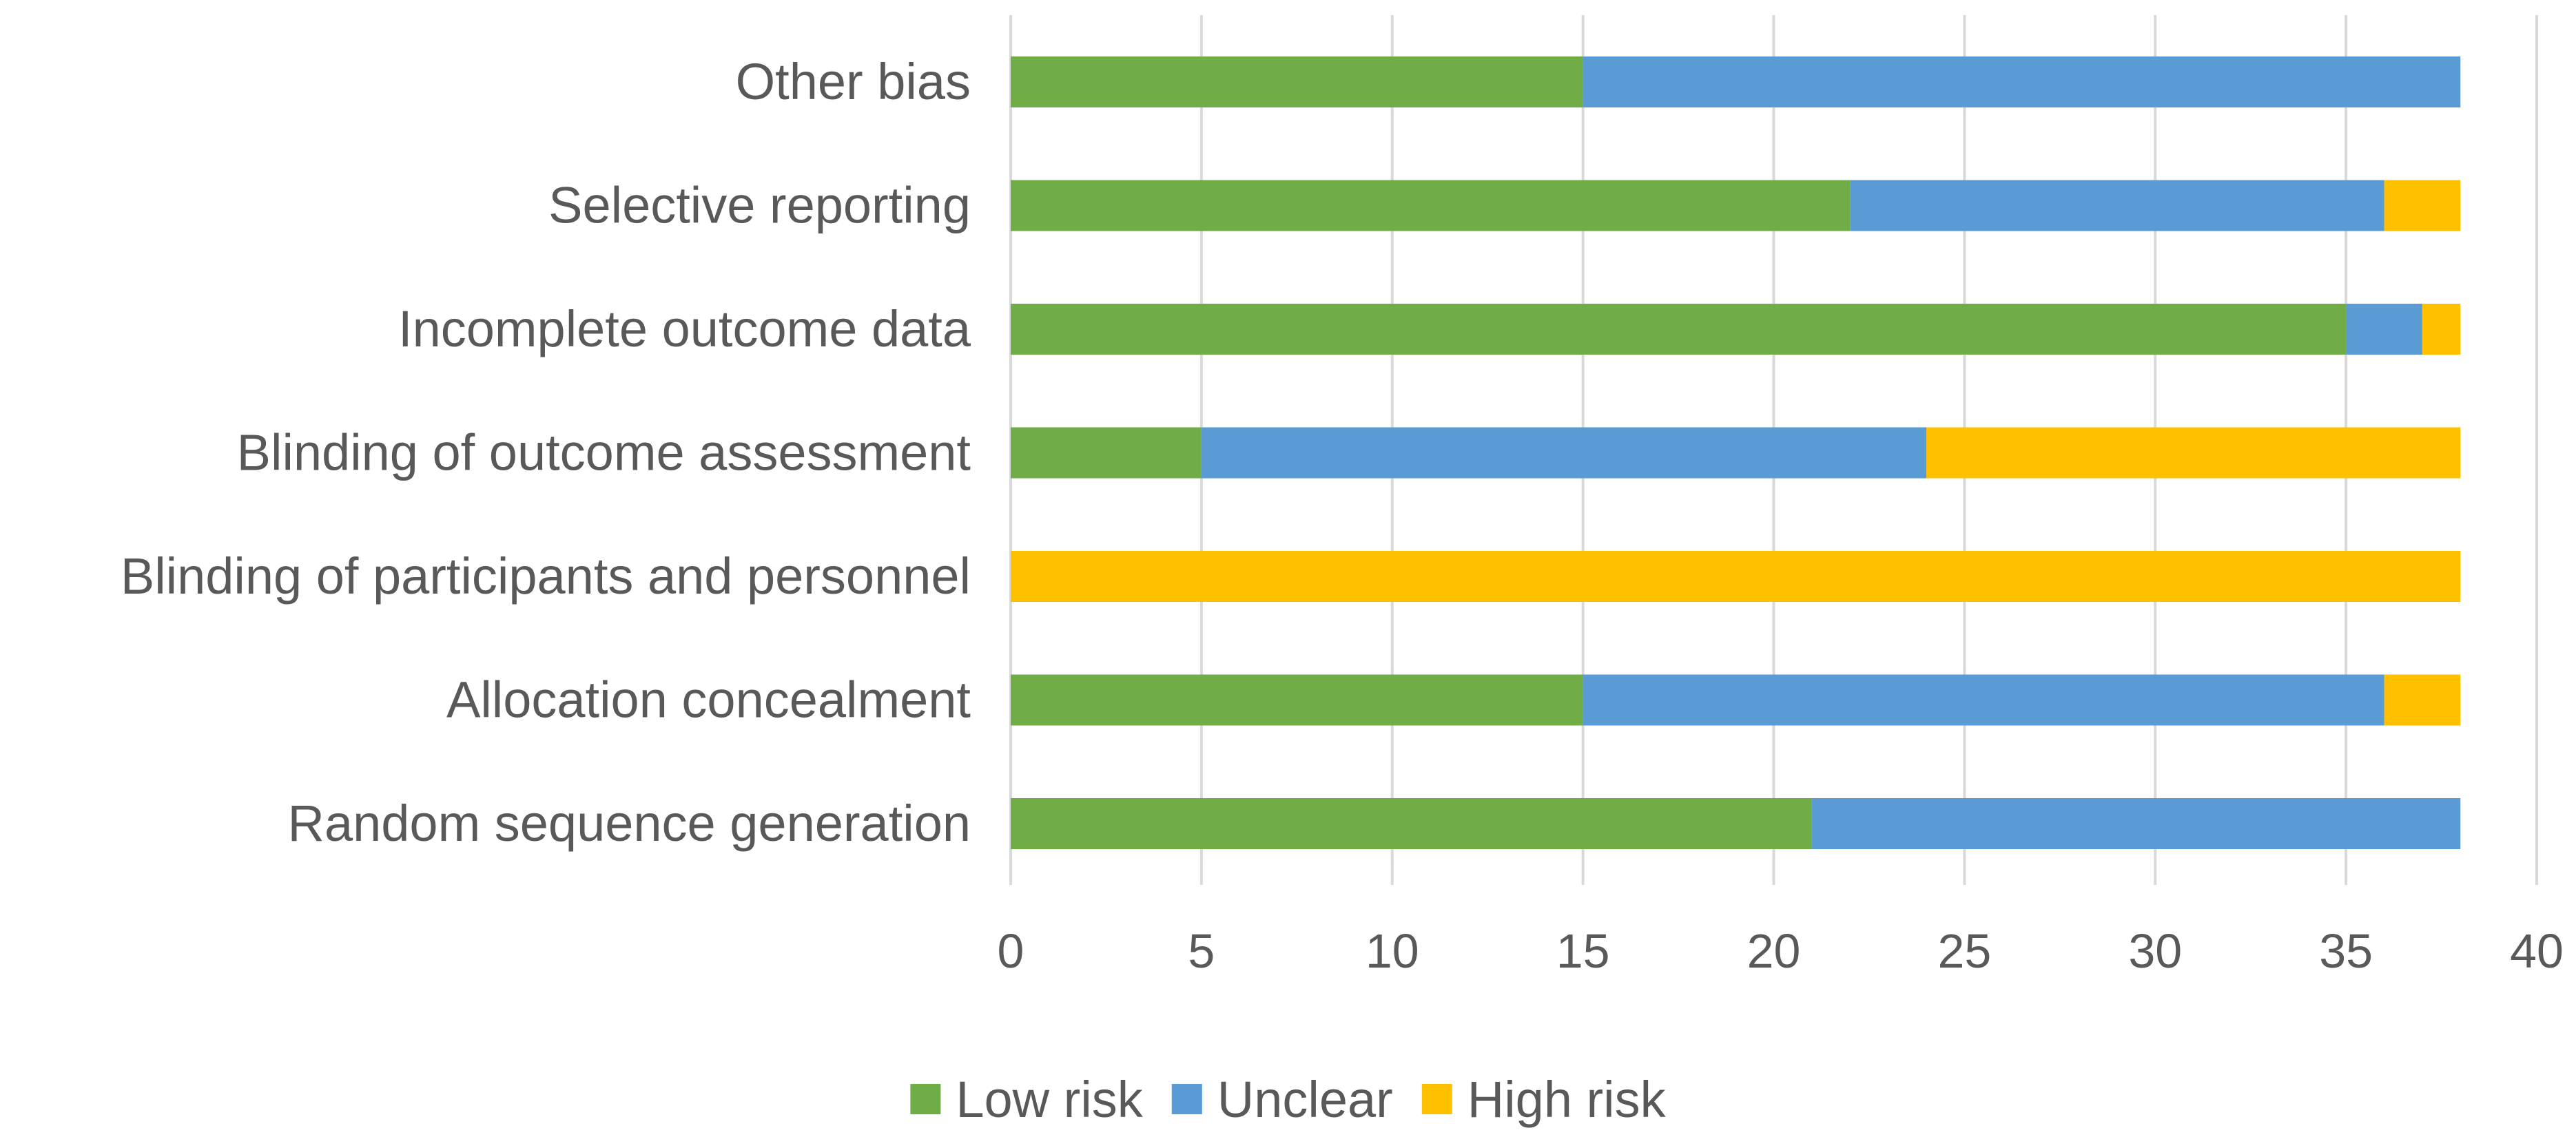 The height and width of the screenshot is (1148, 2576). I want to click on bar-random-sequence-generation-unclear, so click(2136, 823).